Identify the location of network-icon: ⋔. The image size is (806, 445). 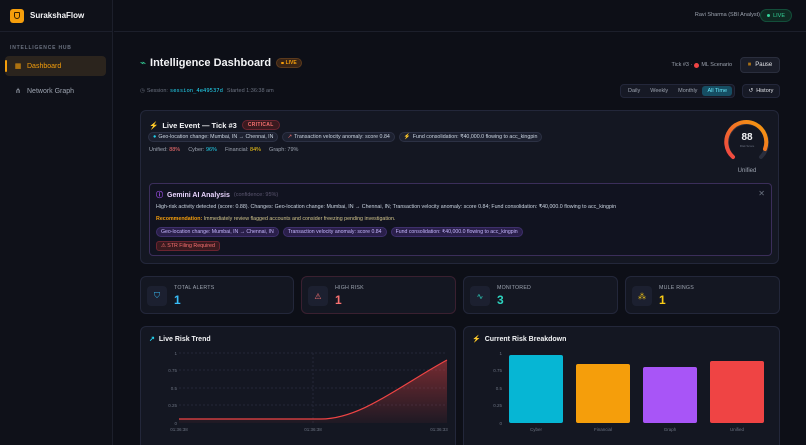
(18, 91).